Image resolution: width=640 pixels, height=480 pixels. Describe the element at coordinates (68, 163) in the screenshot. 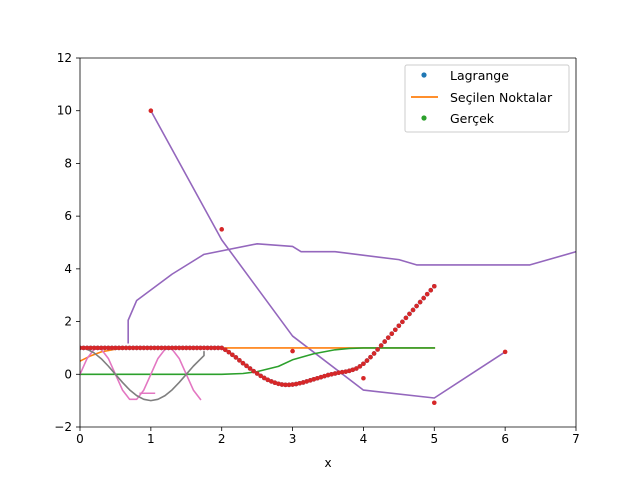

I see `y-tick-label: 8` at that location.